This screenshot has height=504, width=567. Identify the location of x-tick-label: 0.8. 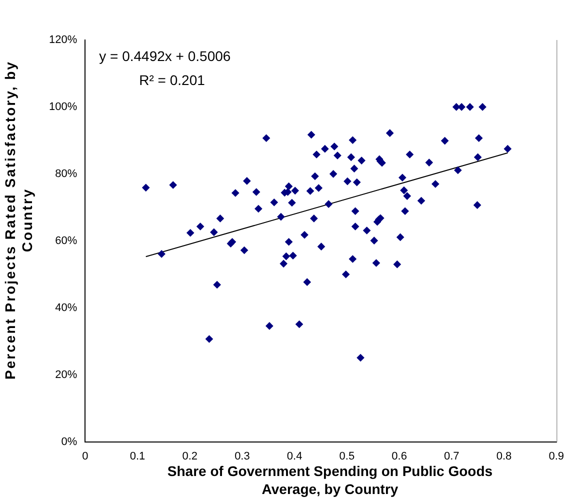
(504, 456).